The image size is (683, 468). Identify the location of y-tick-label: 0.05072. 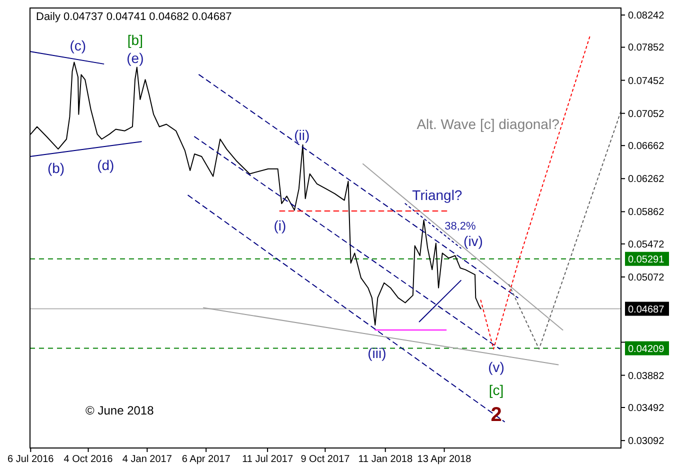
(646, 278).